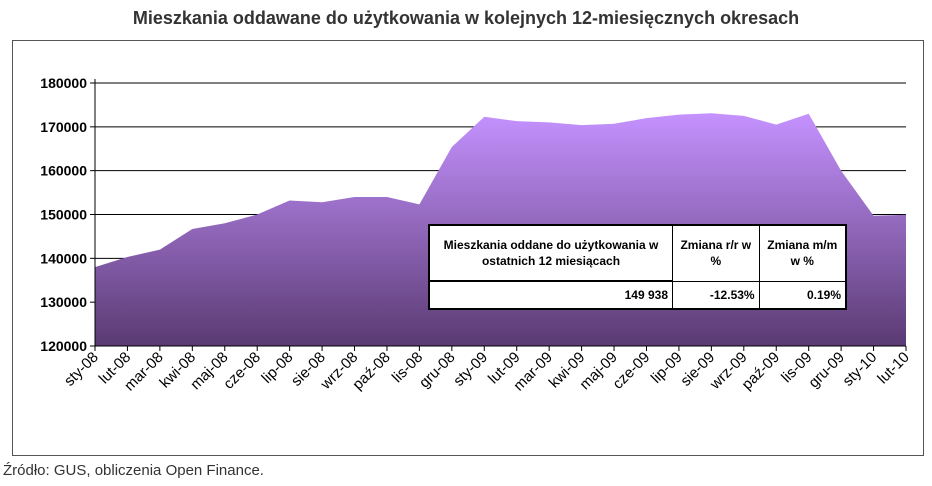 Image resolution: width=932 pixels, height=486 pixels. Describe the element at coordinates (437, 370) in the screenshot. I see `x-tick-label: gru-08` at that location.